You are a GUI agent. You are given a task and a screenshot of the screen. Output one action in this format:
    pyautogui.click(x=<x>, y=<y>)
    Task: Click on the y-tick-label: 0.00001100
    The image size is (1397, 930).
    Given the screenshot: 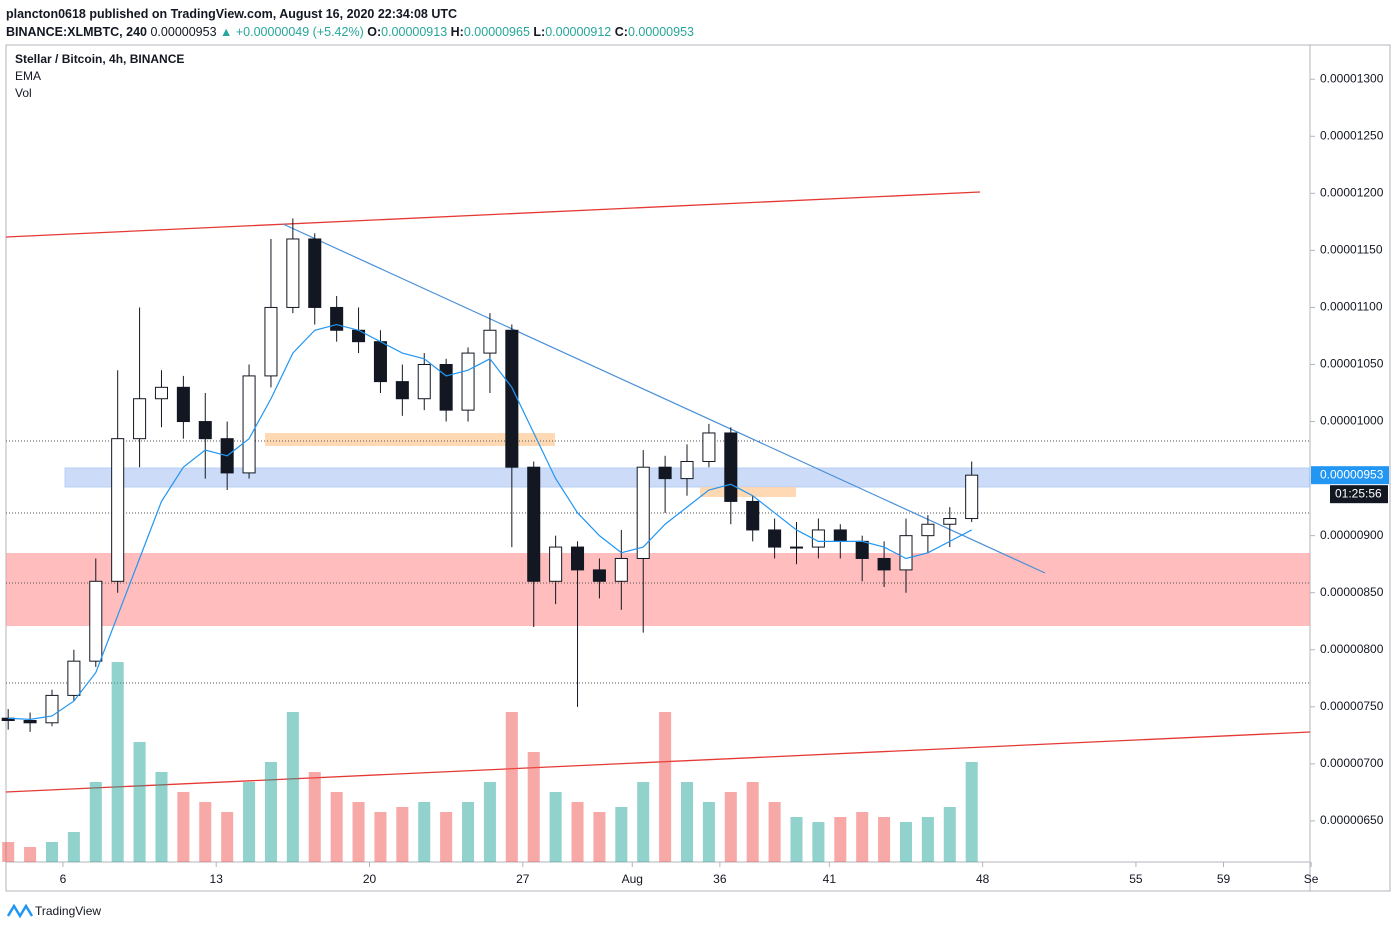 What is the action you would take?
    pyautogui.click(x=1351, y=307)
    